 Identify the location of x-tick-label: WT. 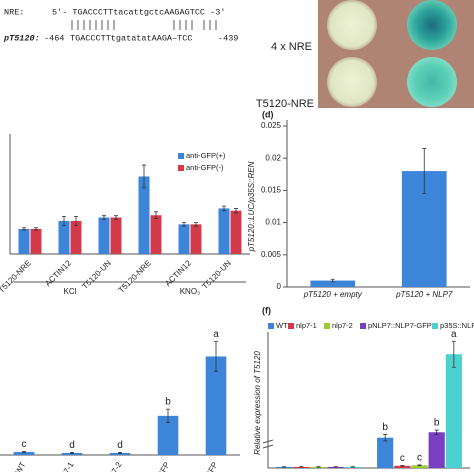
(21, 466).